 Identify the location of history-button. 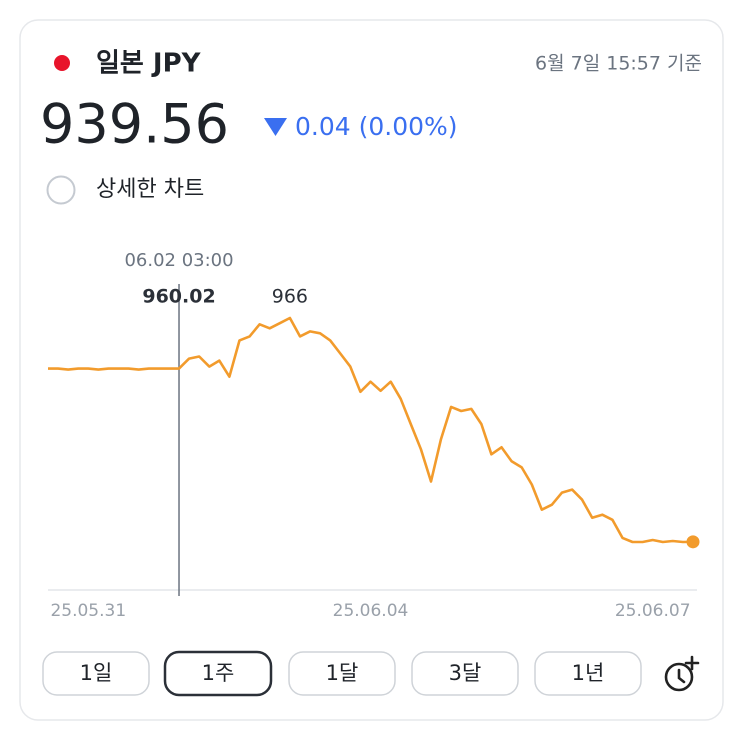
(682, 673).